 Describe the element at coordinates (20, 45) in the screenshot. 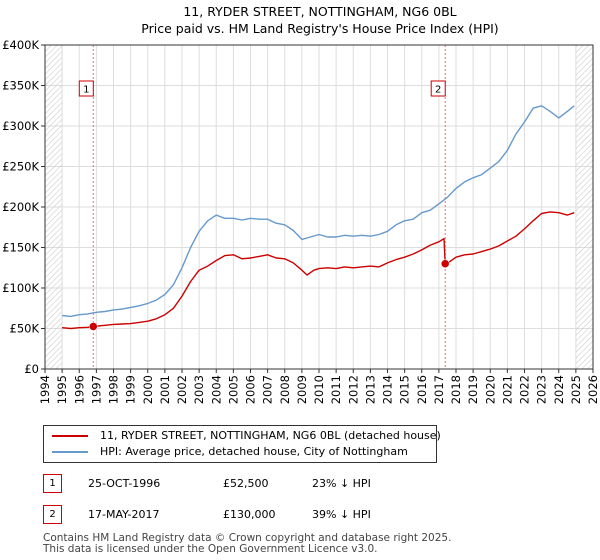

I see `y-tick-label: £400K` at that location.